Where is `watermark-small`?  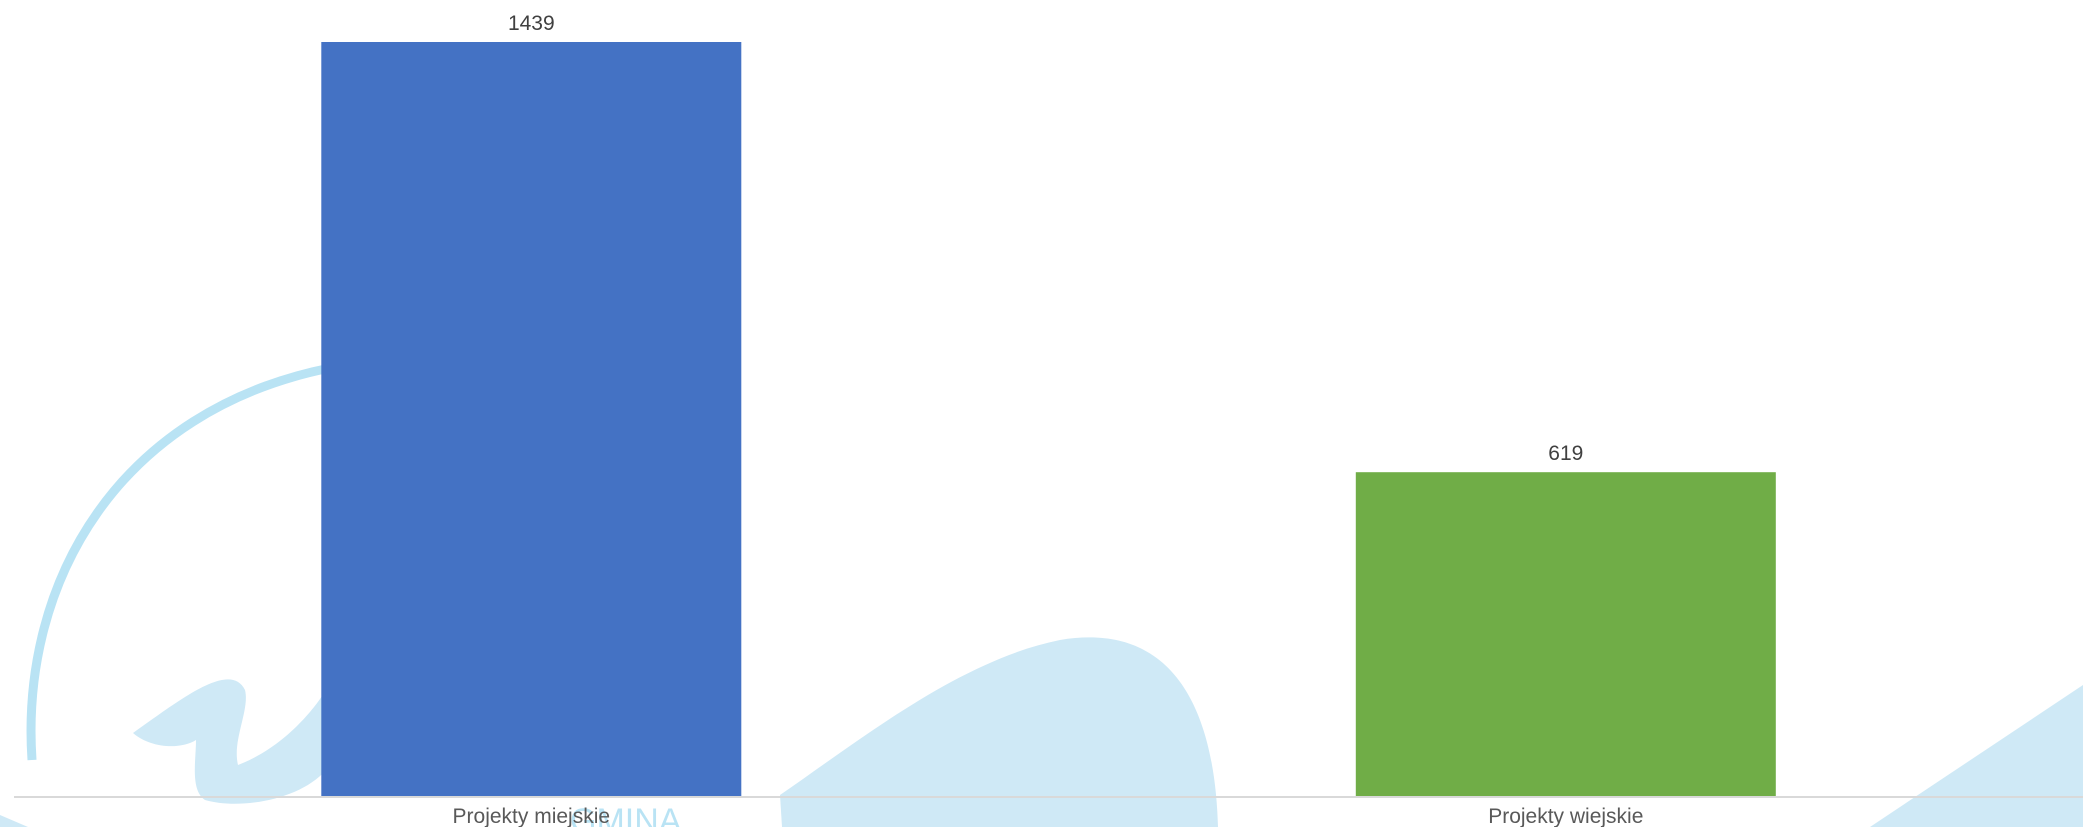
watermark-small is located at coordinates (14, 821).